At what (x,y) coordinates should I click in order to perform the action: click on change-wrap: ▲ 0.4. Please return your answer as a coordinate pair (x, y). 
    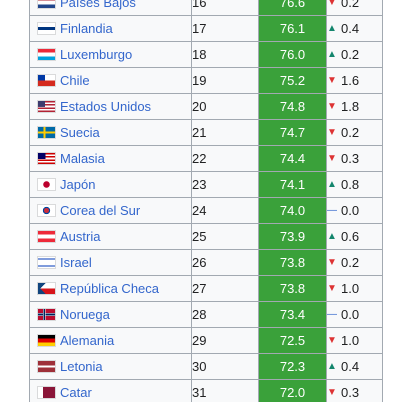
    Looking at the image, I should click on (354, 28).